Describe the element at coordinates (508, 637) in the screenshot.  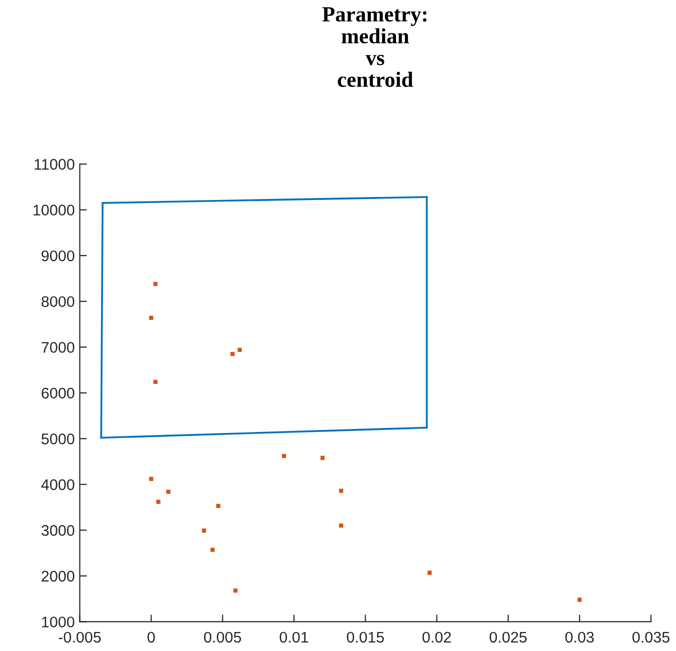
I see `x-tick-label: 0.025` at that location.